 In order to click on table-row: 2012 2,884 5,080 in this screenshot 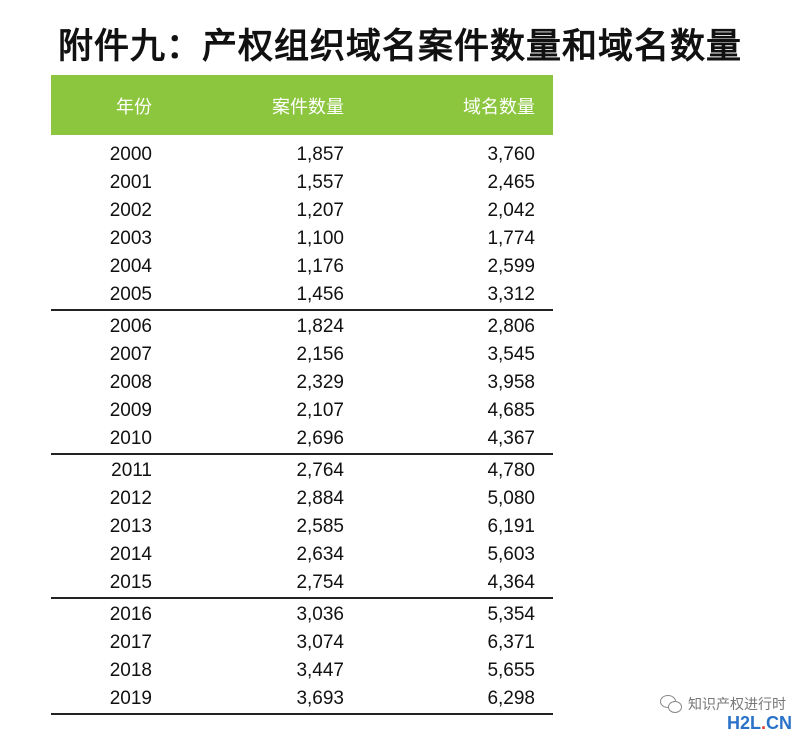, I will do `click(302, 499)`.